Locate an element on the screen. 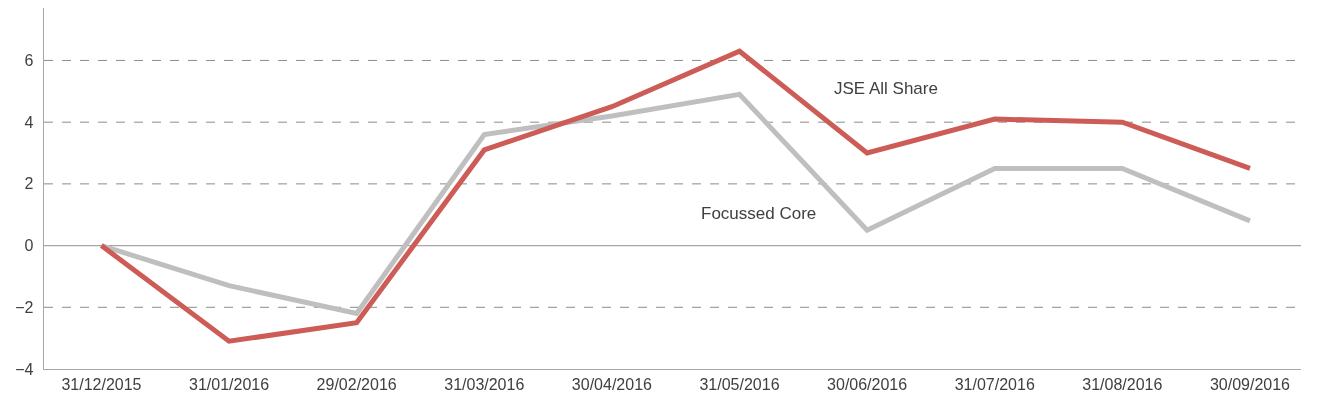 This screenshot has width=1321, height=405. series-label: Focussed Core is located at coordinates (759, 213).